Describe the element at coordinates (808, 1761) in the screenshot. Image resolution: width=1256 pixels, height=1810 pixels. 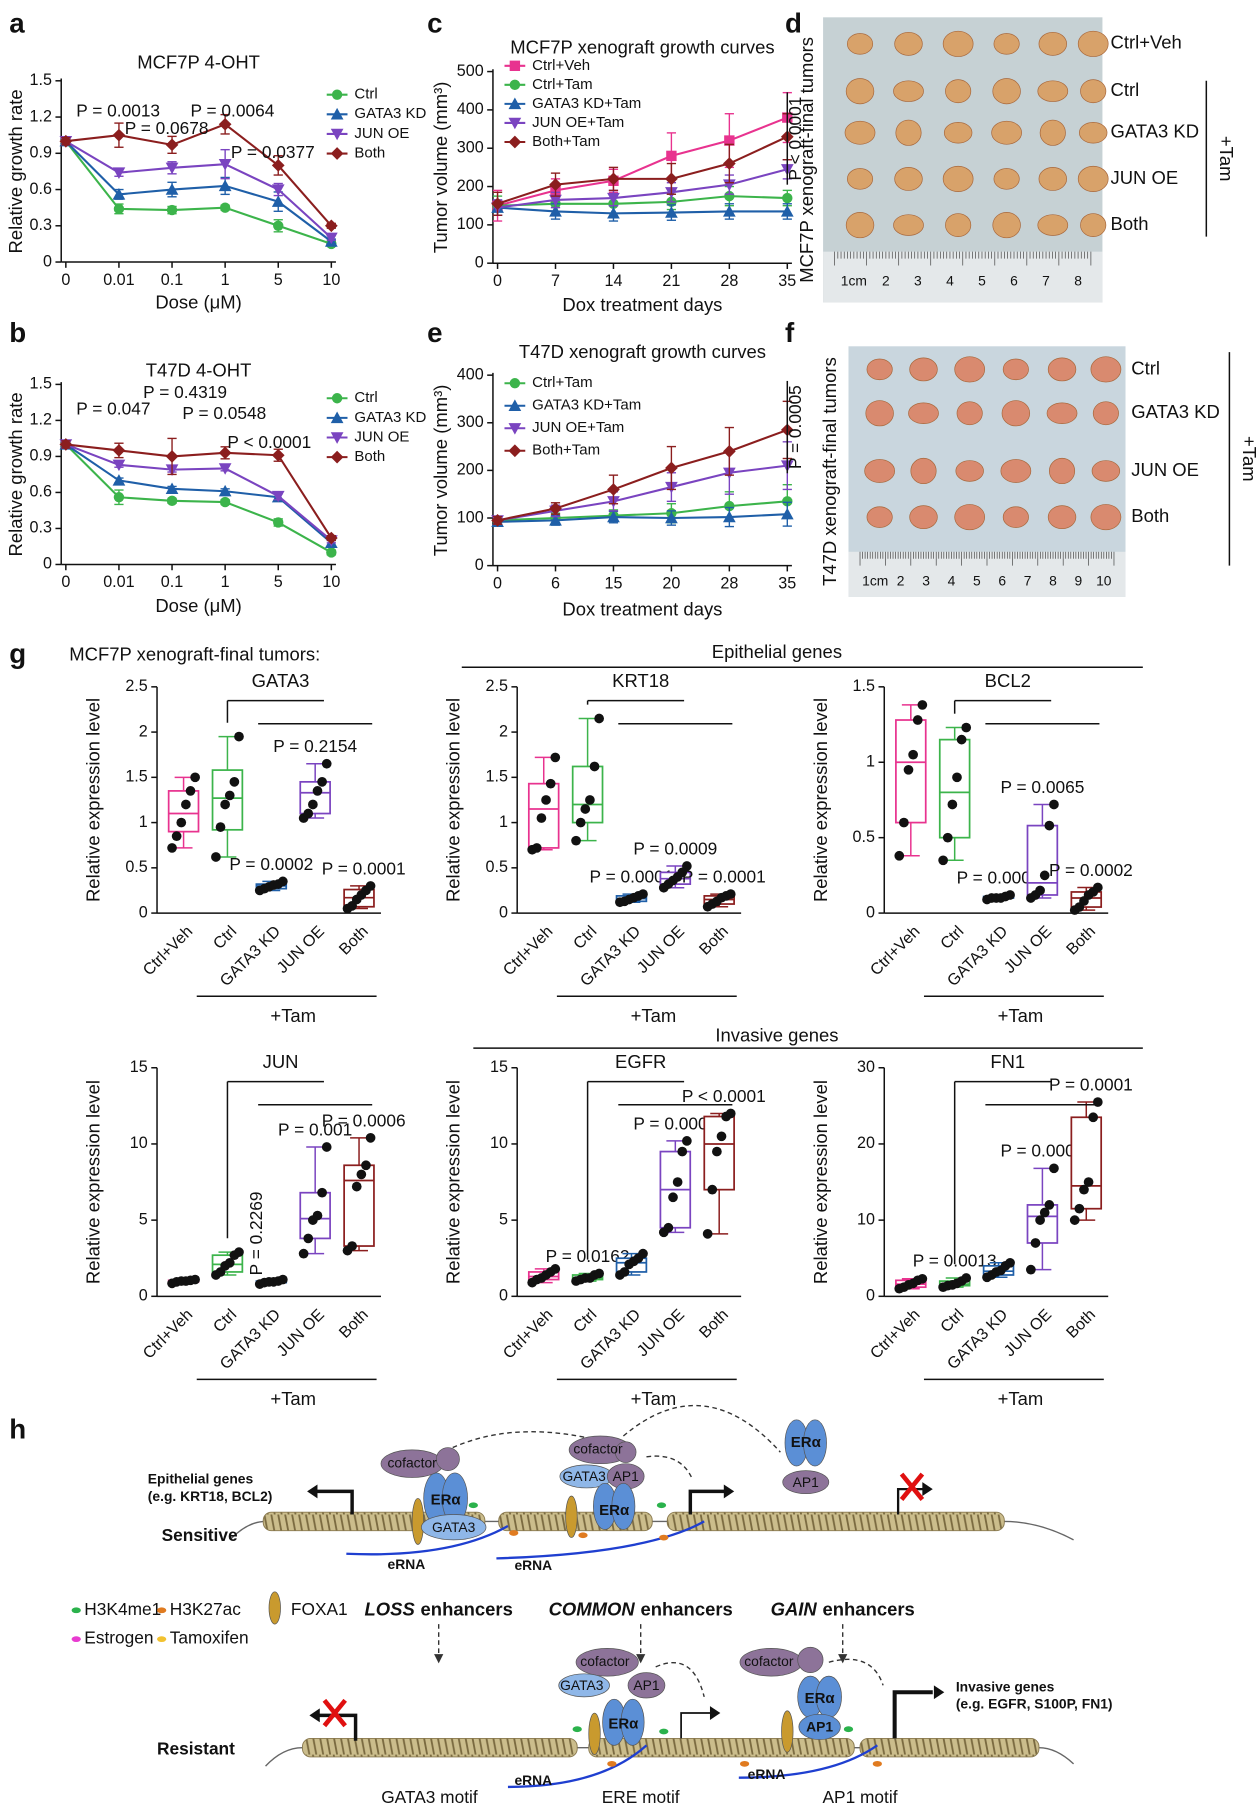
I see `erna-line` at that location.